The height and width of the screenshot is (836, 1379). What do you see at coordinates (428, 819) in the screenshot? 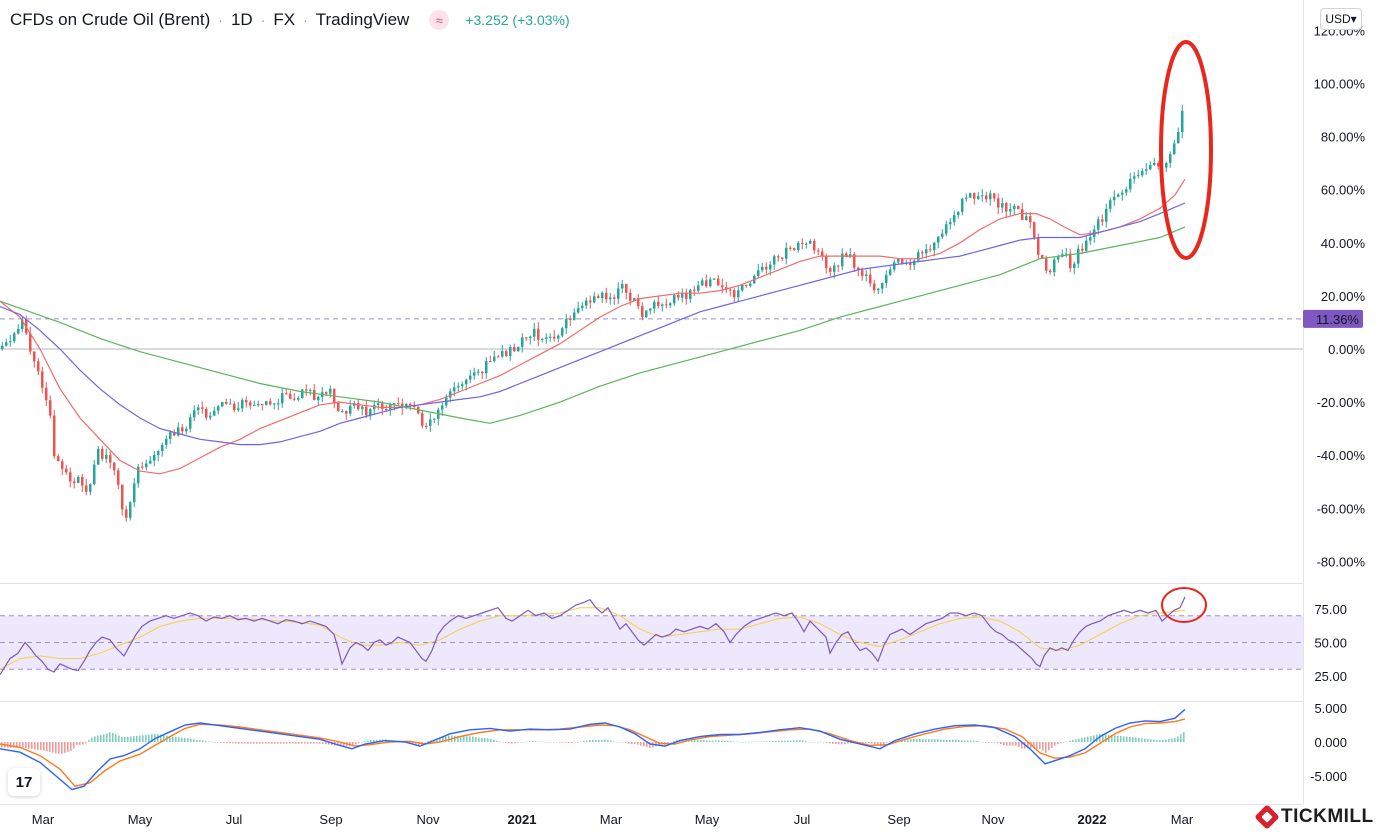
I see `time-axis-label: Nov` at bounding box center [428, 819].